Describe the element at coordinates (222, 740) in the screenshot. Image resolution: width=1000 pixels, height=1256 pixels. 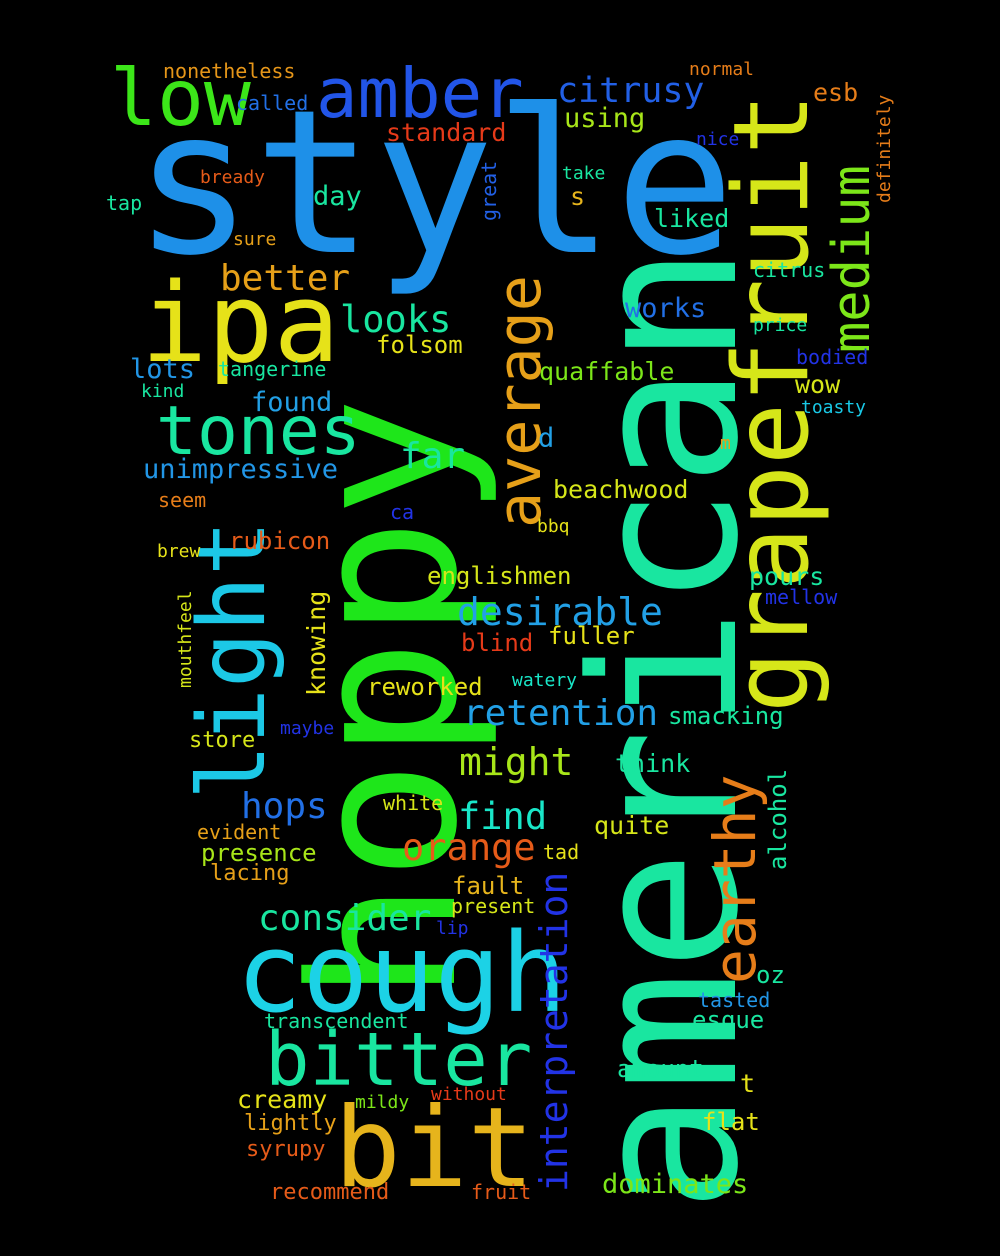
I see `word-store: store` at that location.